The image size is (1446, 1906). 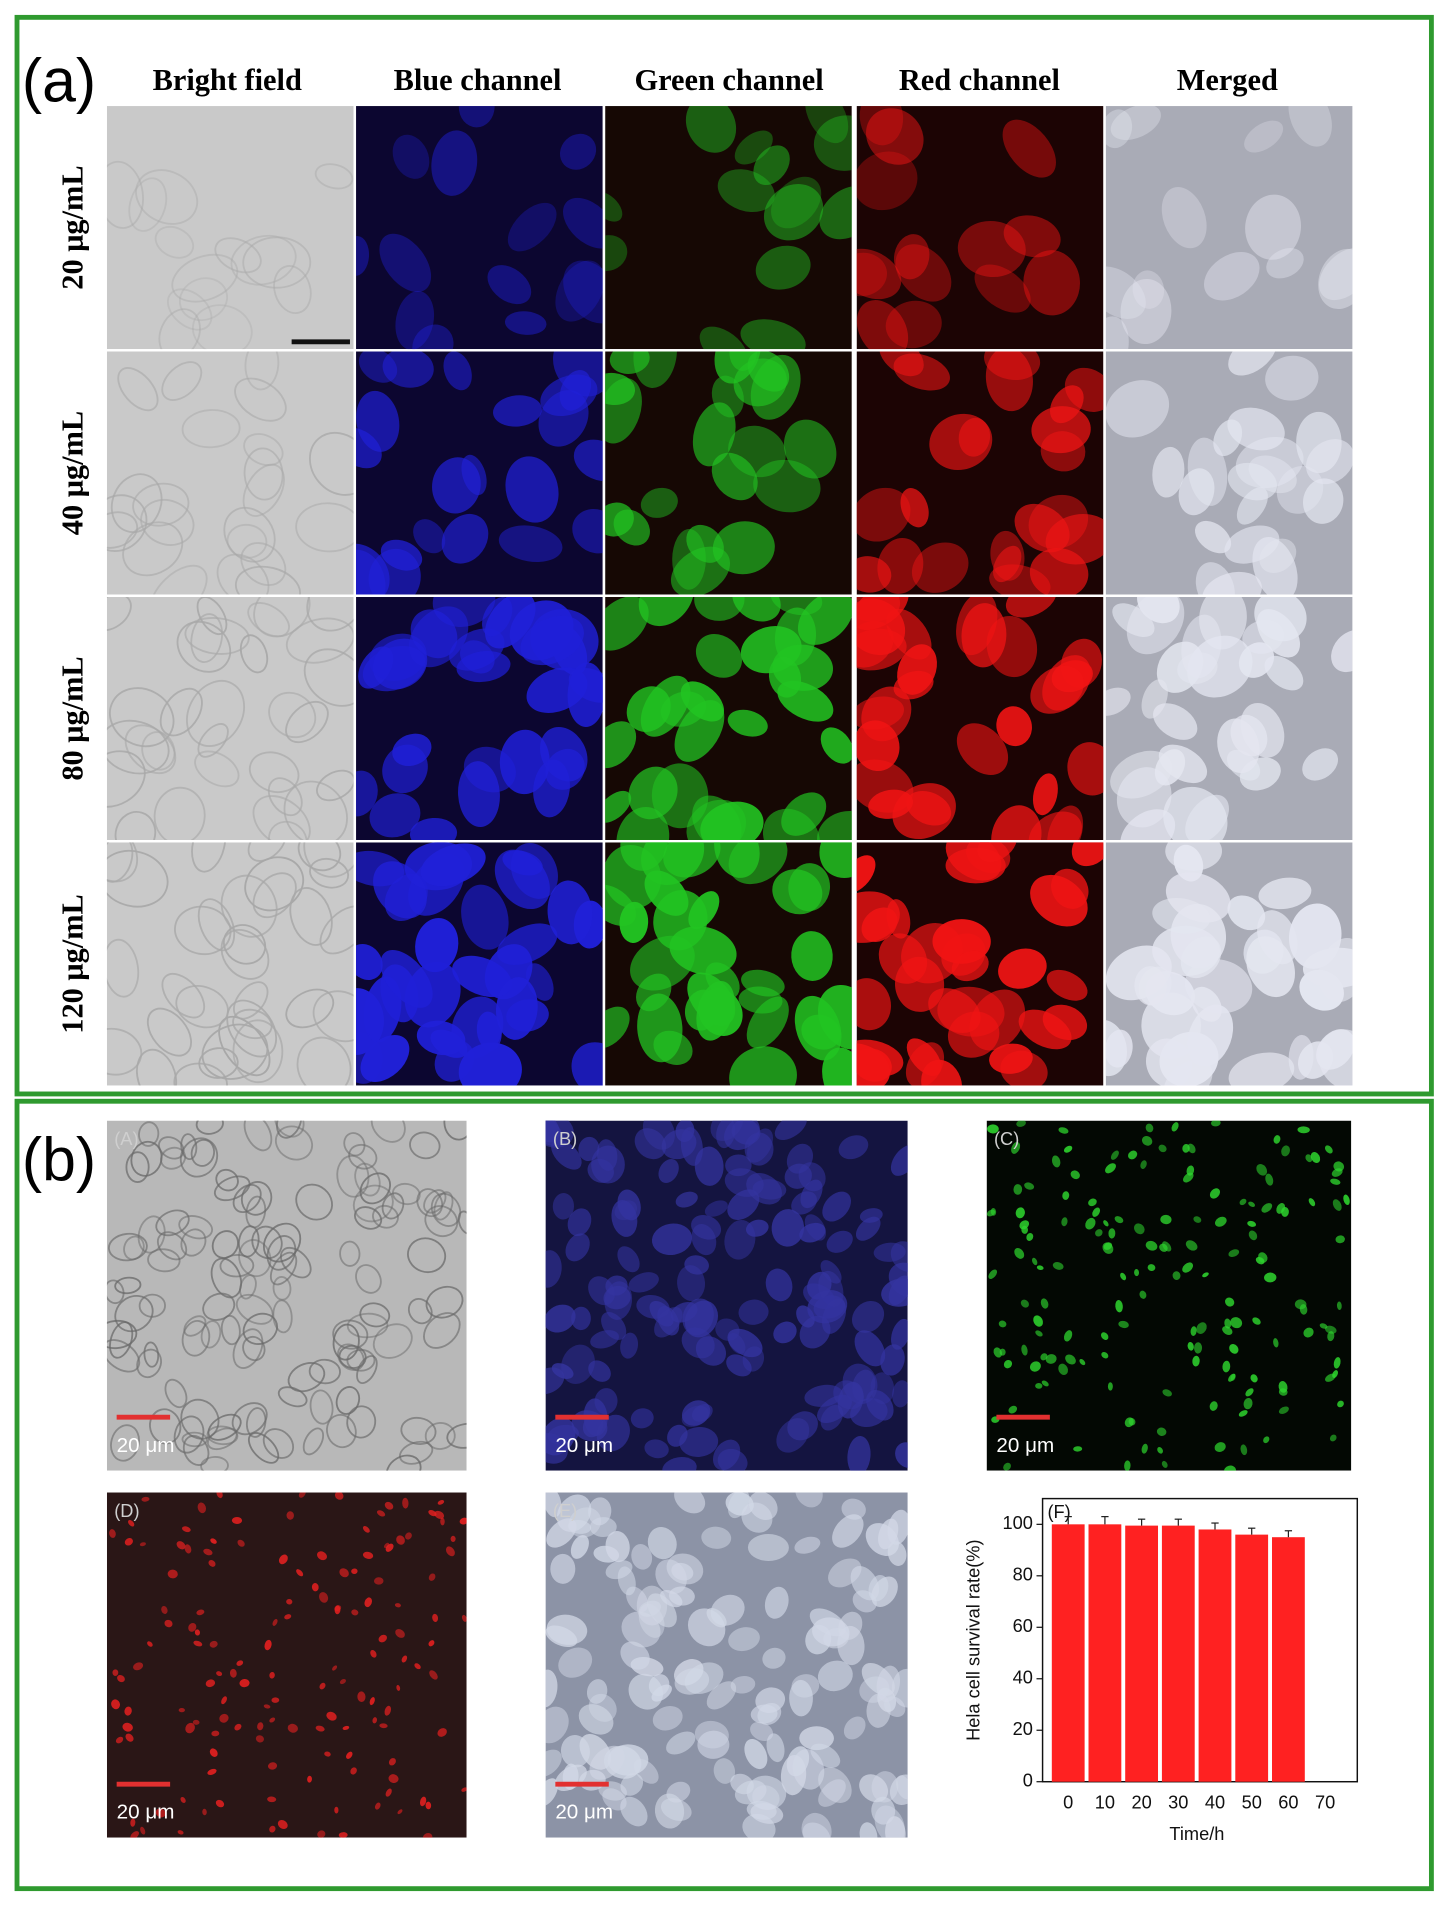 I want to click on image-background, so click(x=230, y=718).